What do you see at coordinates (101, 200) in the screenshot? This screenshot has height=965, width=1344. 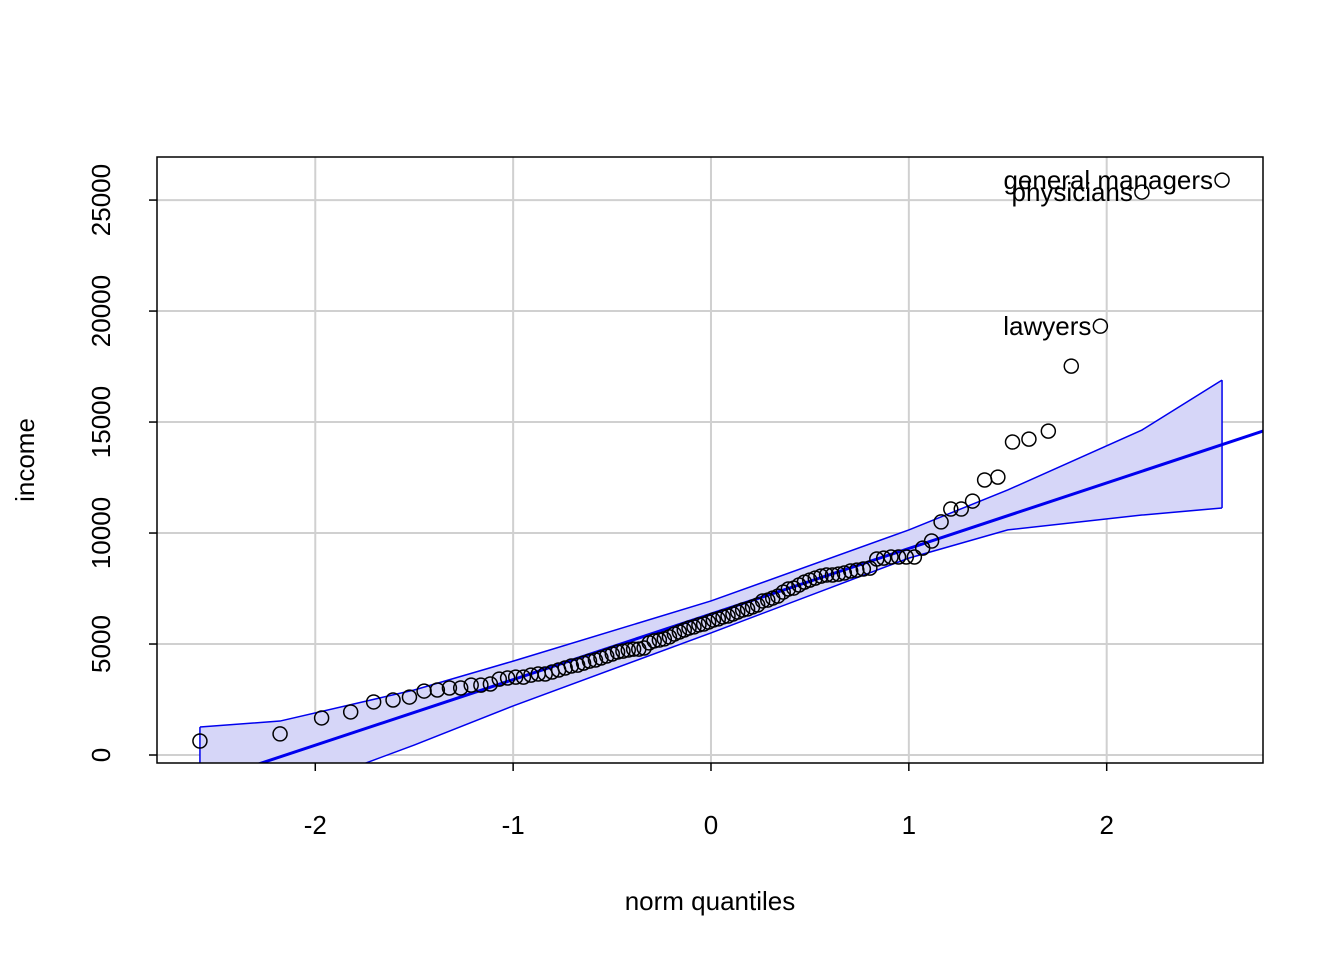 I see `y-tick-label: 25000` at bounding box center [101, 200].